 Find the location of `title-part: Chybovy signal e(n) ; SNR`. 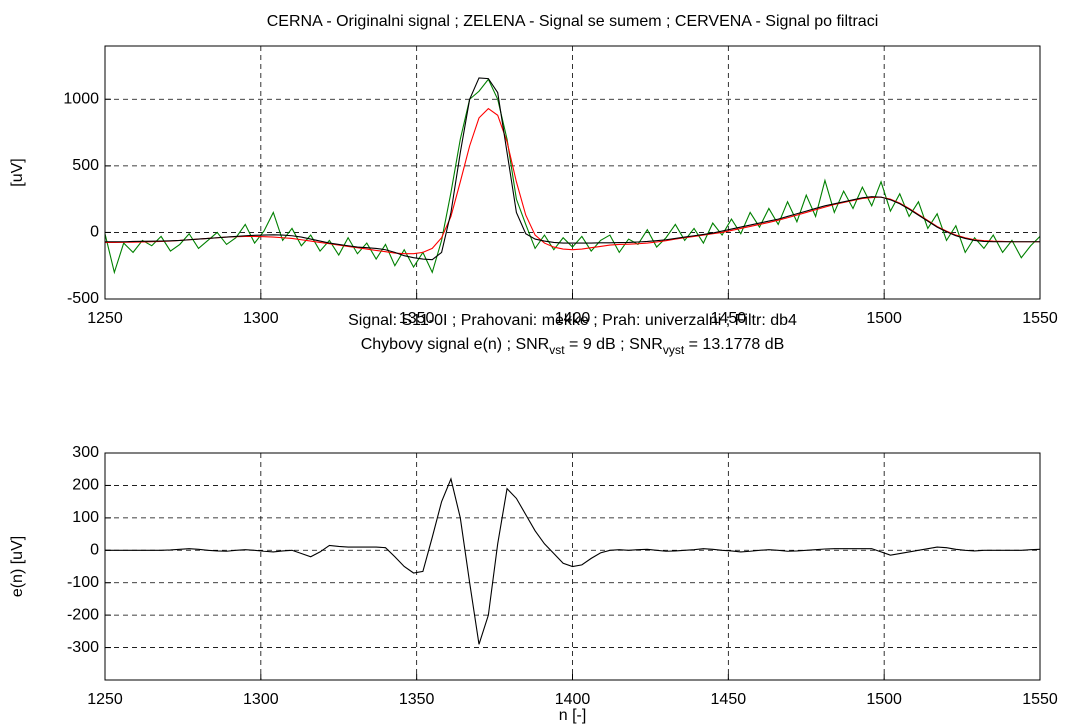

title-part: Chybovy signal e(n) ; SNR is located at coordinates (455, 344).